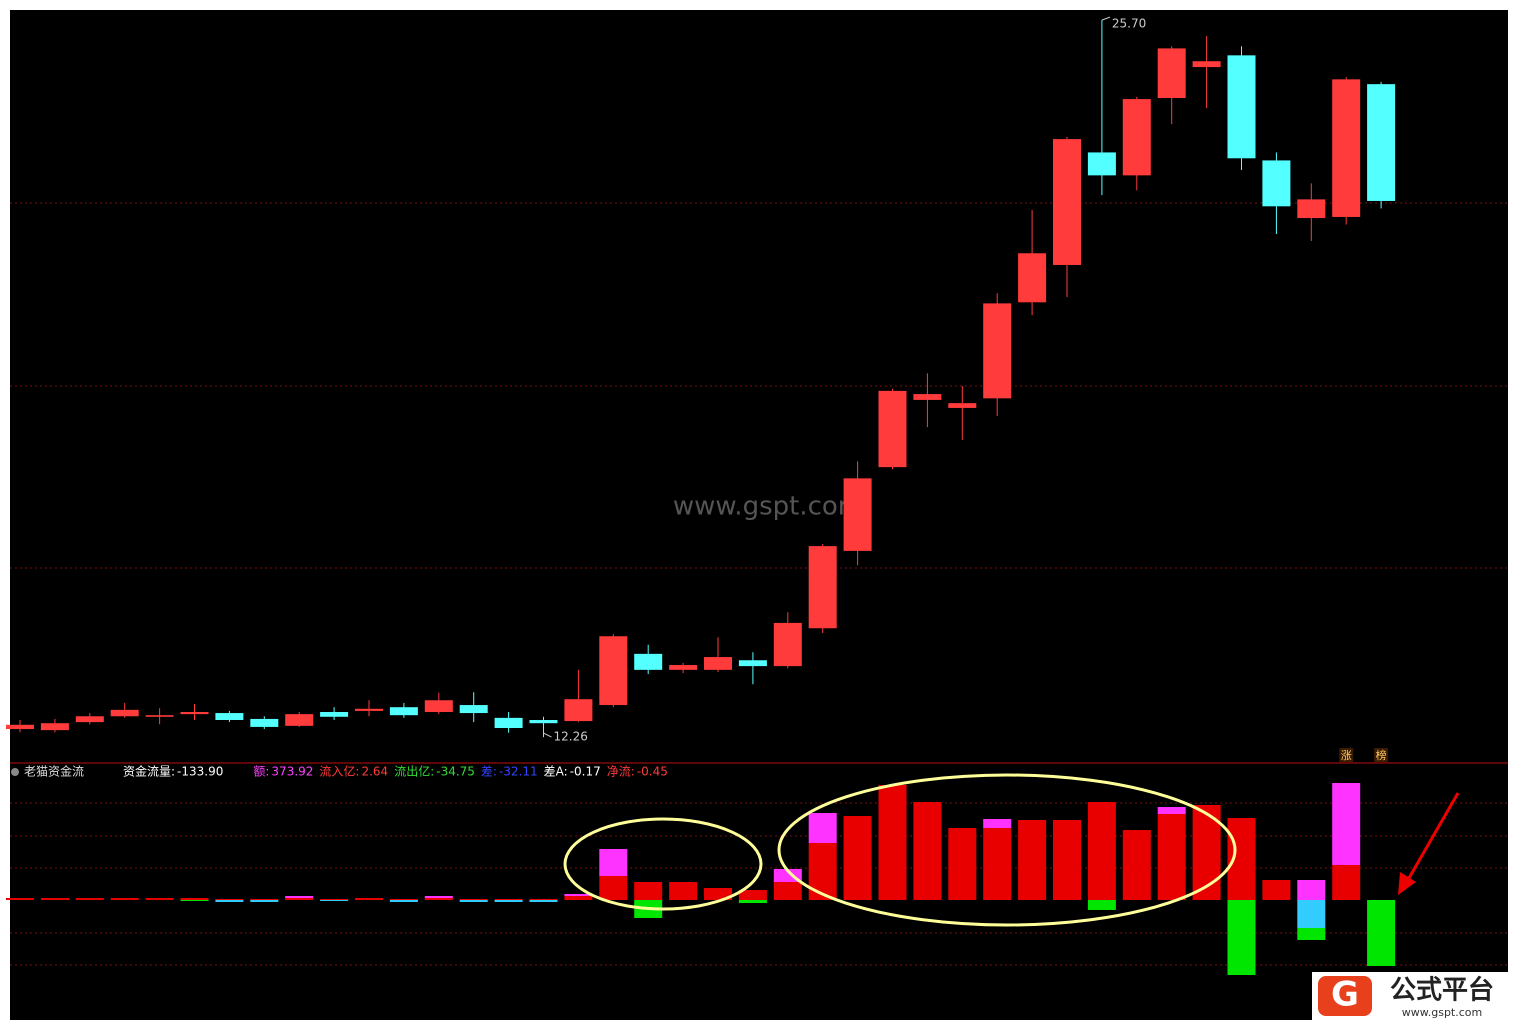 This screenshot has height=1031, width=1519. I want to click on logo-url: www.gspt.com, so click(1442, 1012).